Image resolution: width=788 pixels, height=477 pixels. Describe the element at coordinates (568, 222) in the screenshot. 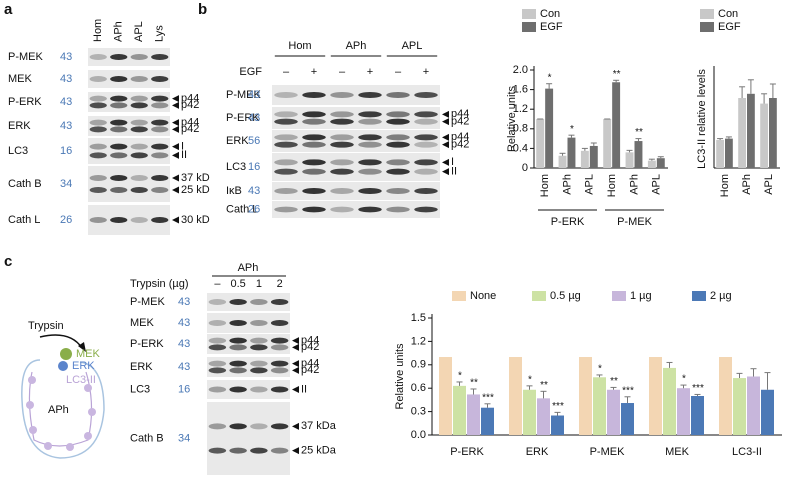

I see `group-label: P-ERK` at that location.